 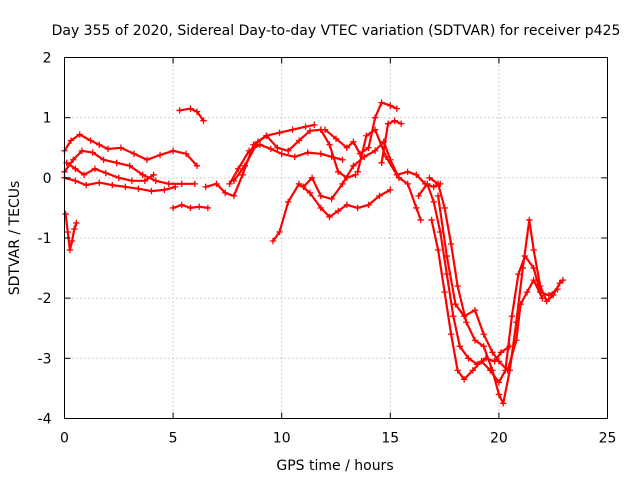 I want to click on y-tick-label: 1, so click(x=47, y=119).